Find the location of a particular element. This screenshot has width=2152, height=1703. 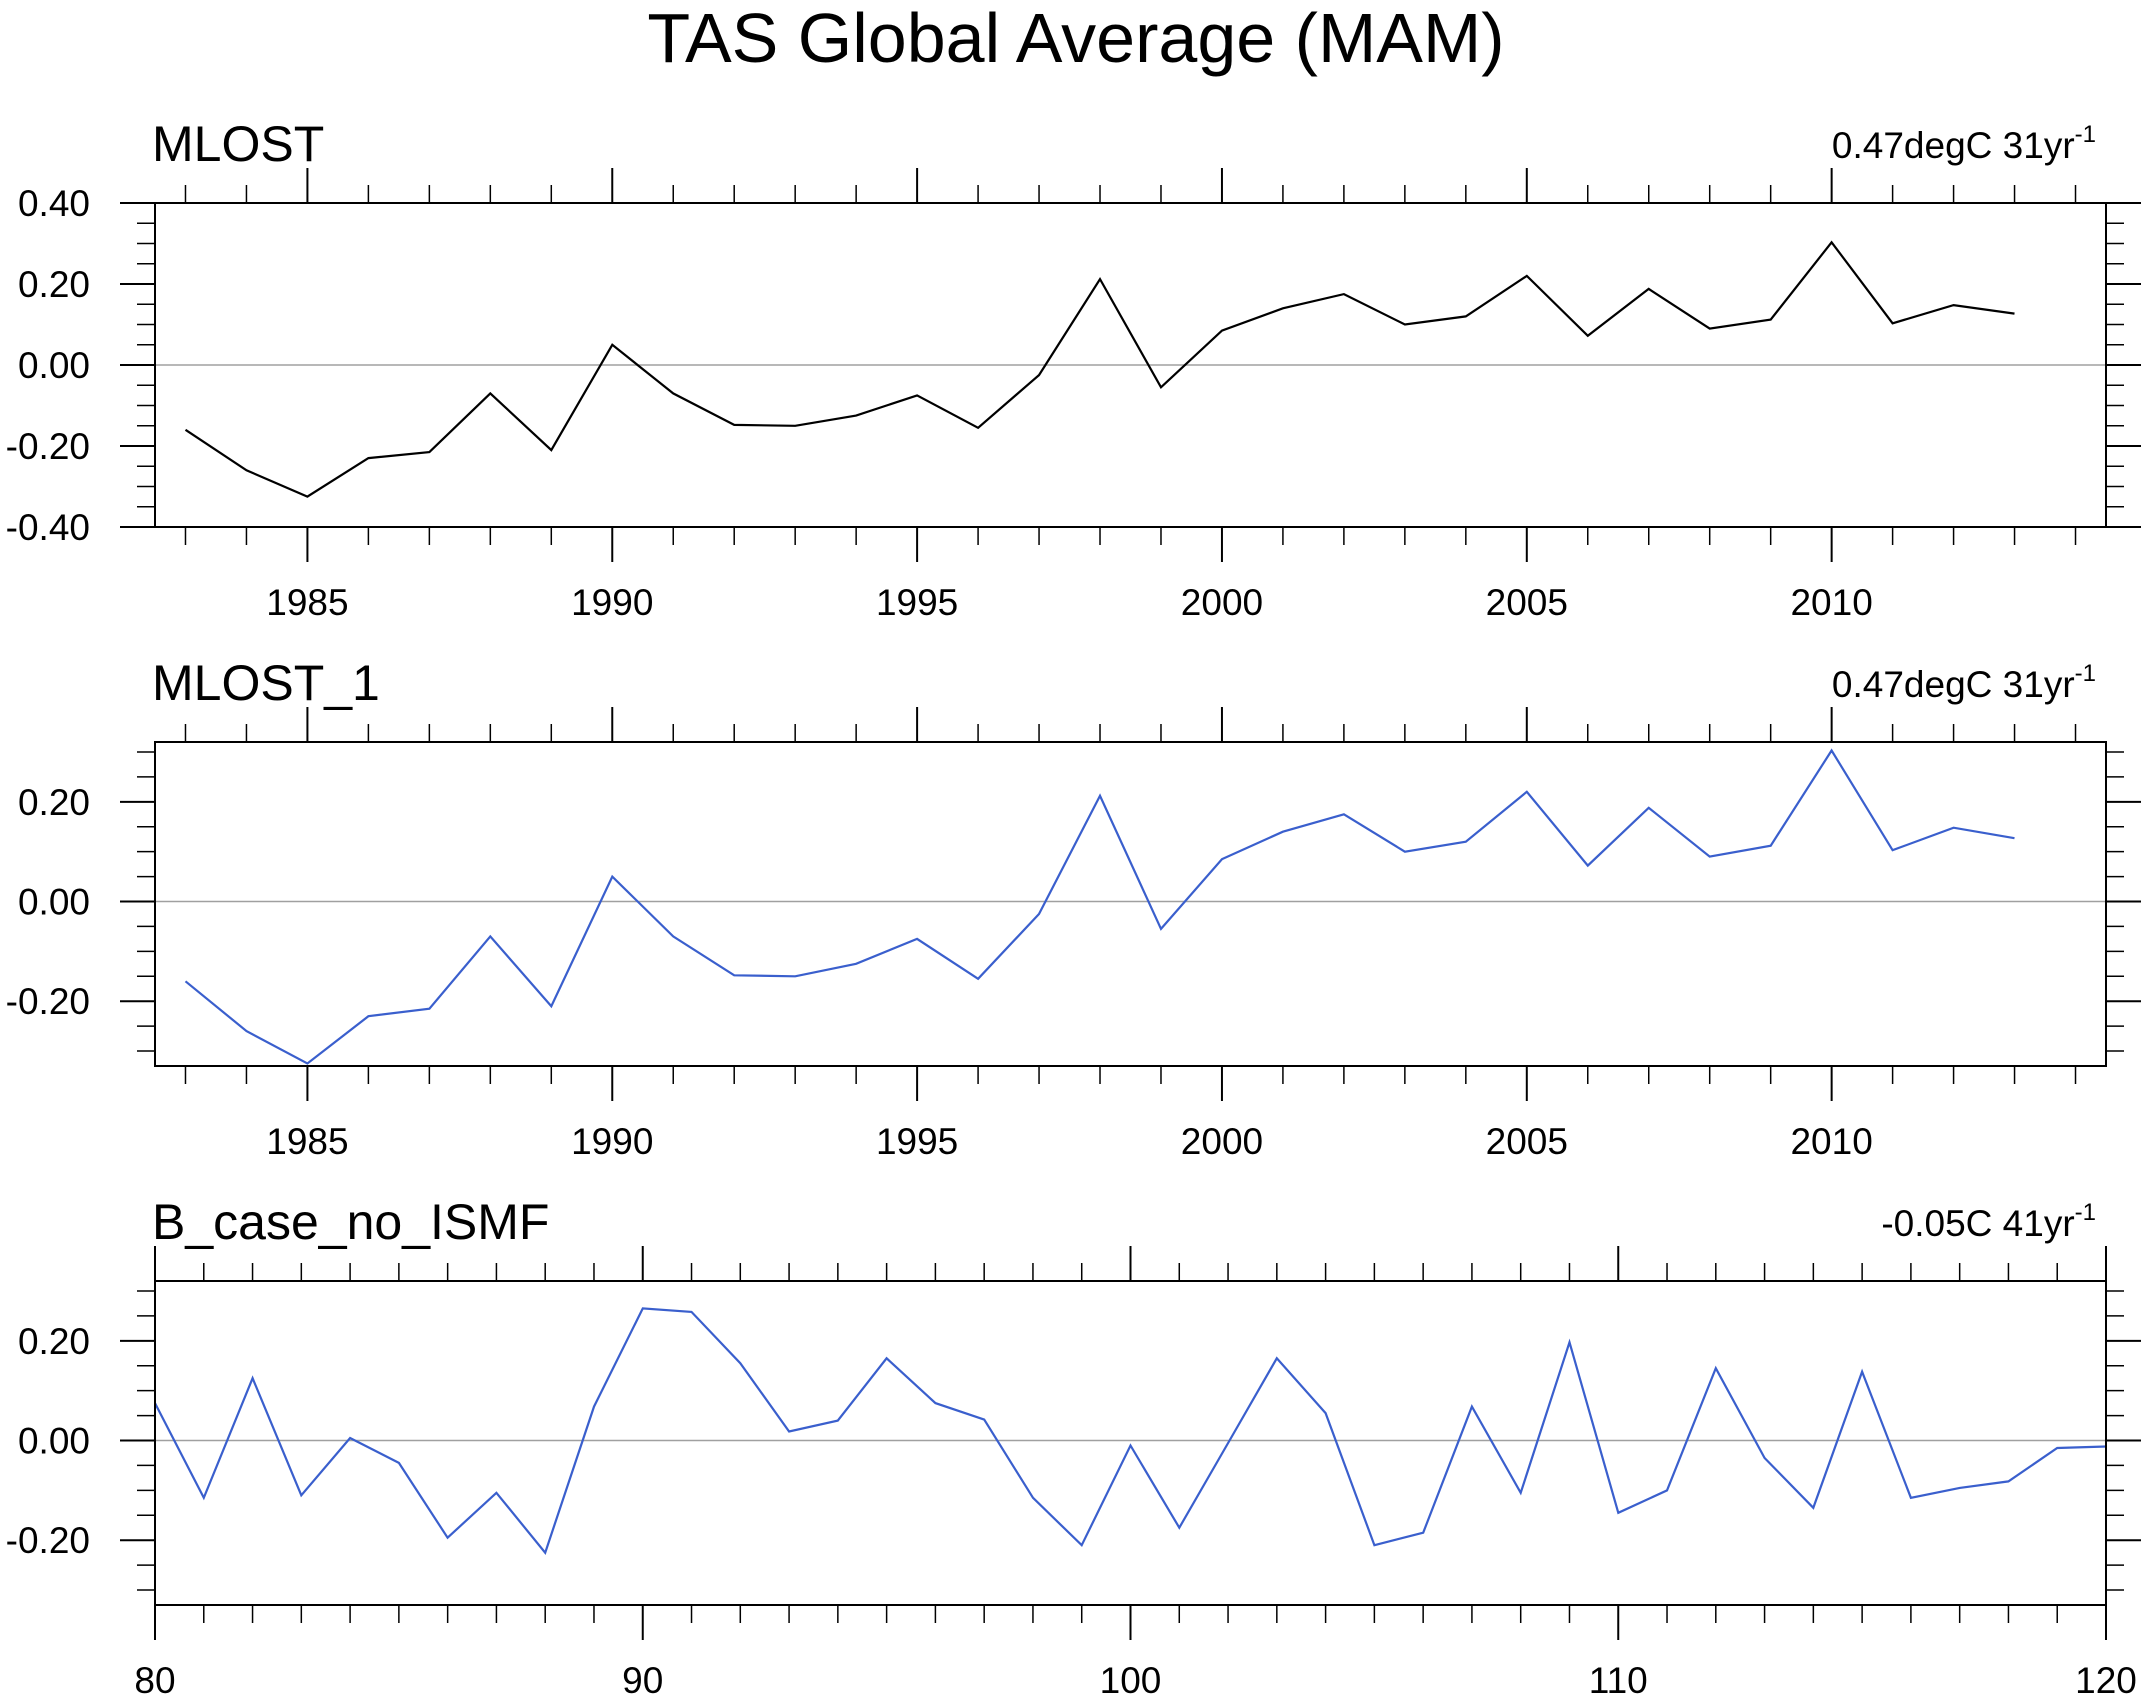

x-tick-label: 120 is located at coordinates (2106, 1680).